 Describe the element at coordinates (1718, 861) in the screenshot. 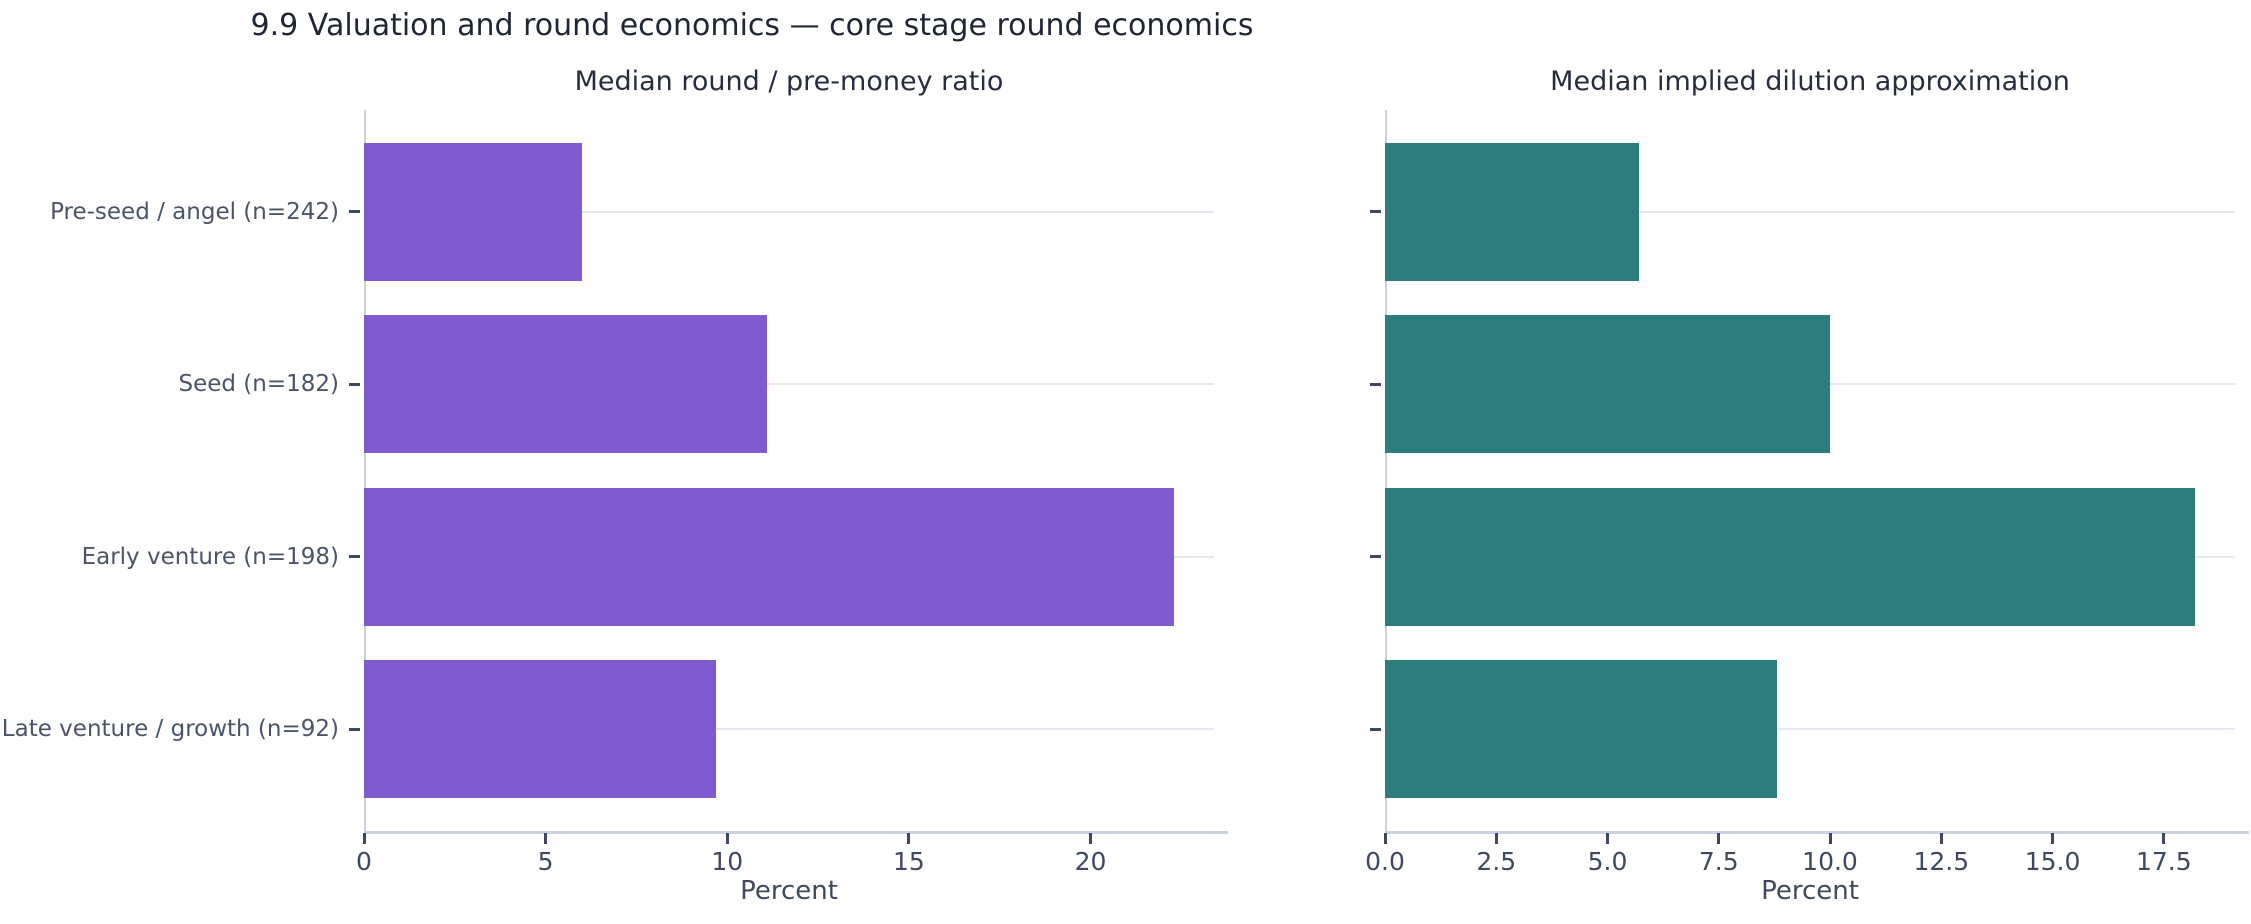

I see `x-tick-label: 7.5` at that location.